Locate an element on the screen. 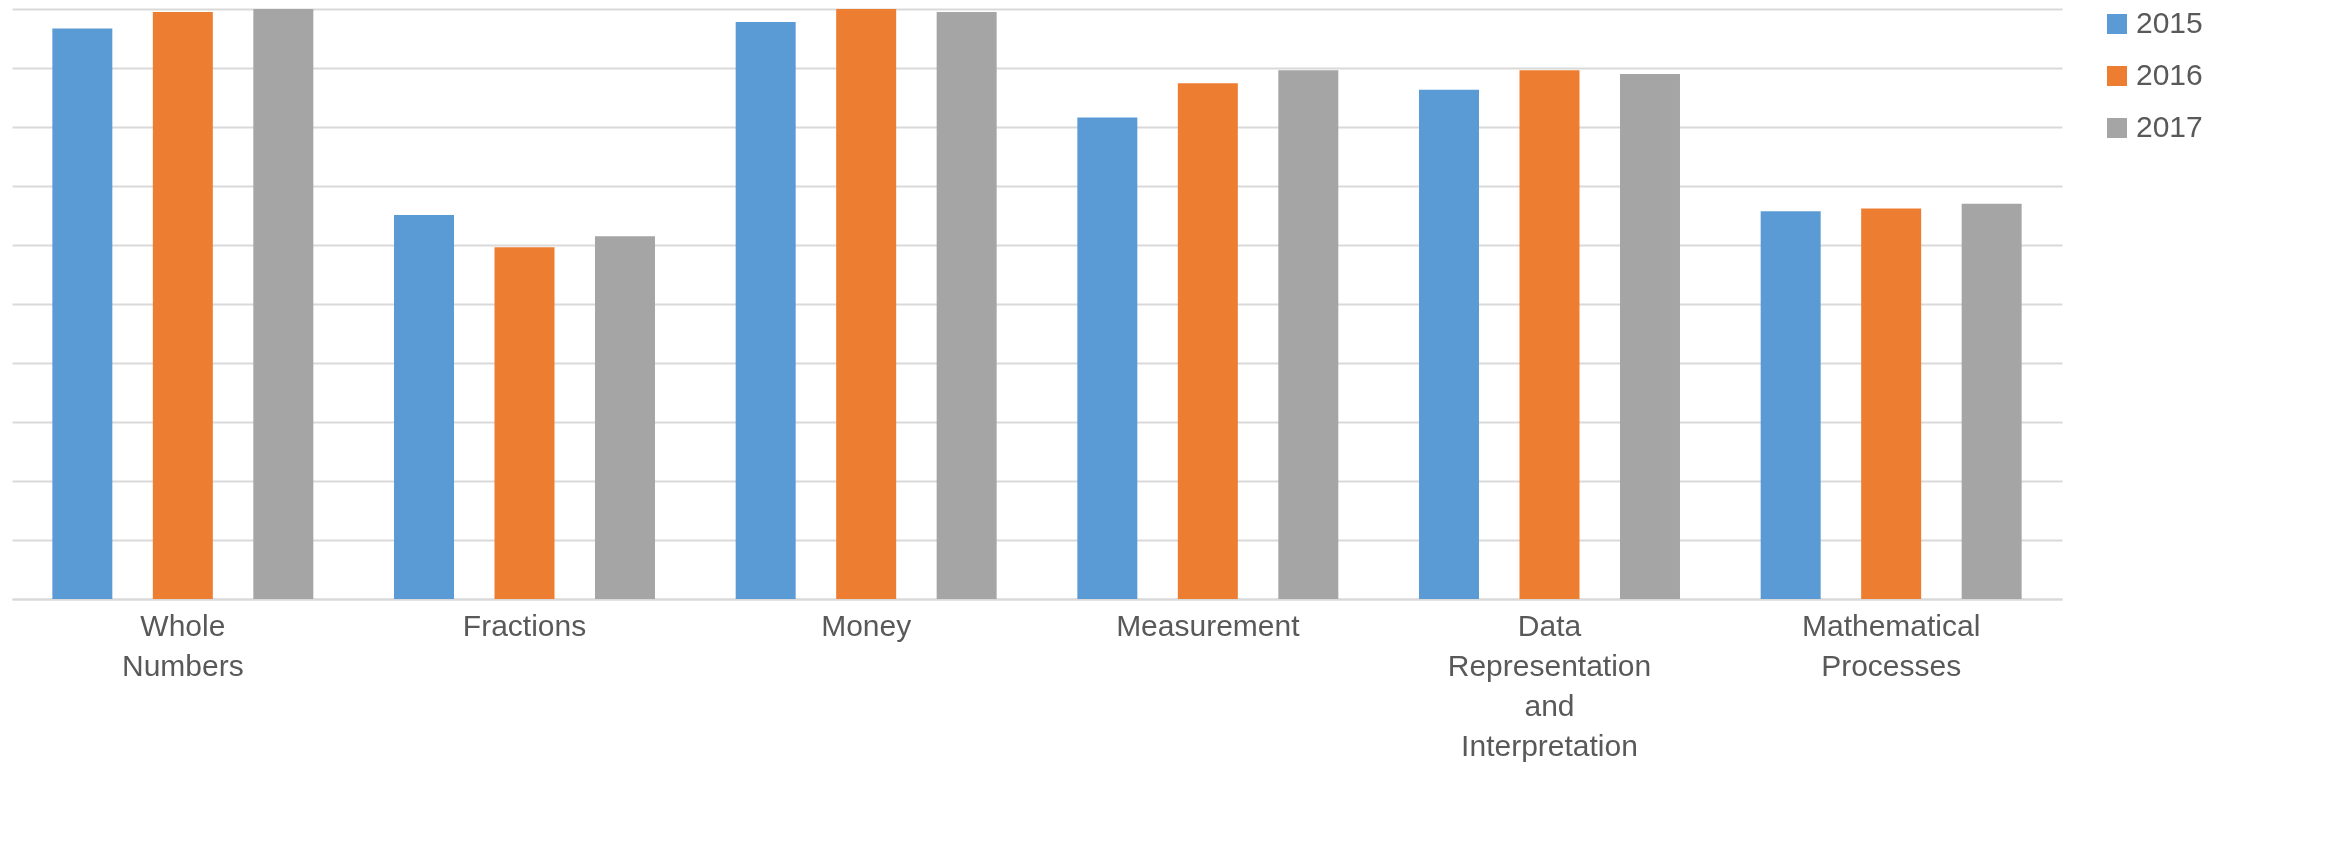 The width and height of the screenshot is (2325, 850). x-tick-label: Measurement is located at coordinates (1208, 625).